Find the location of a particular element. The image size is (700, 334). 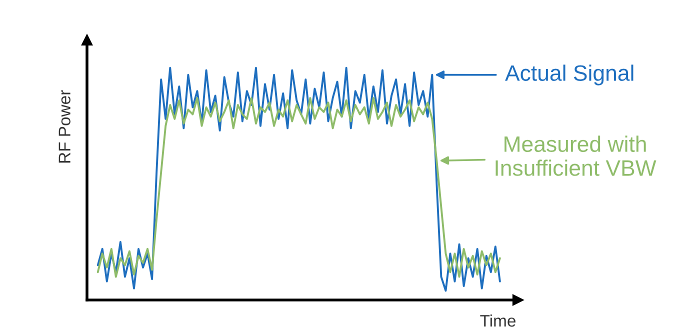

legend-label: Measured with Insufficient VBW is located at coordinates (576, 156).